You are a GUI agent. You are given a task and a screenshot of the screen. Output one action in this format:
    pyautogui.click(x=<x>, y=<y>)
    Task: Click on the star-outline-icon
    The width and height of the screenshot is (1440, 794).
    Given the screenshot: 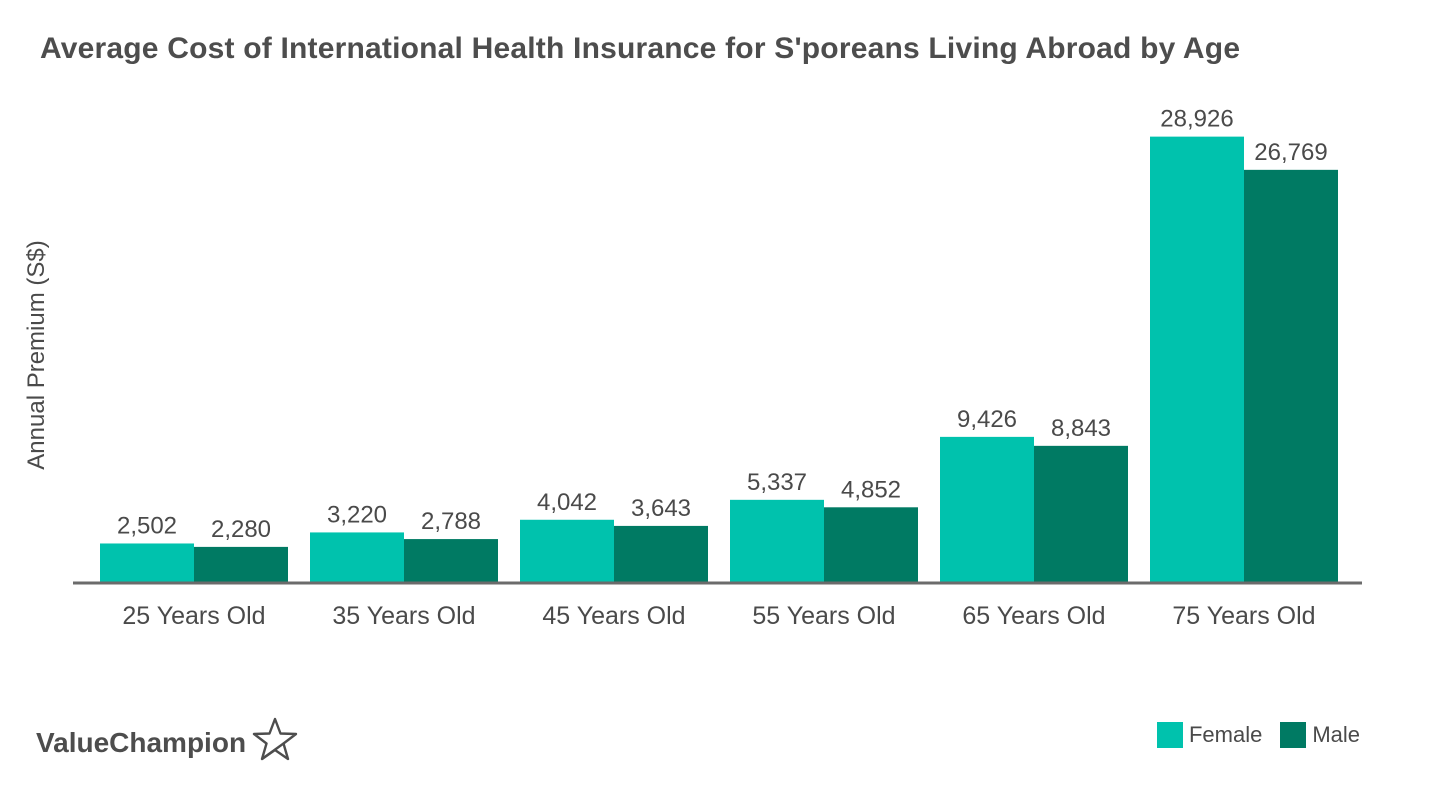 What is the action you would take?
    pyautogui.click(x=275, y=742)
    